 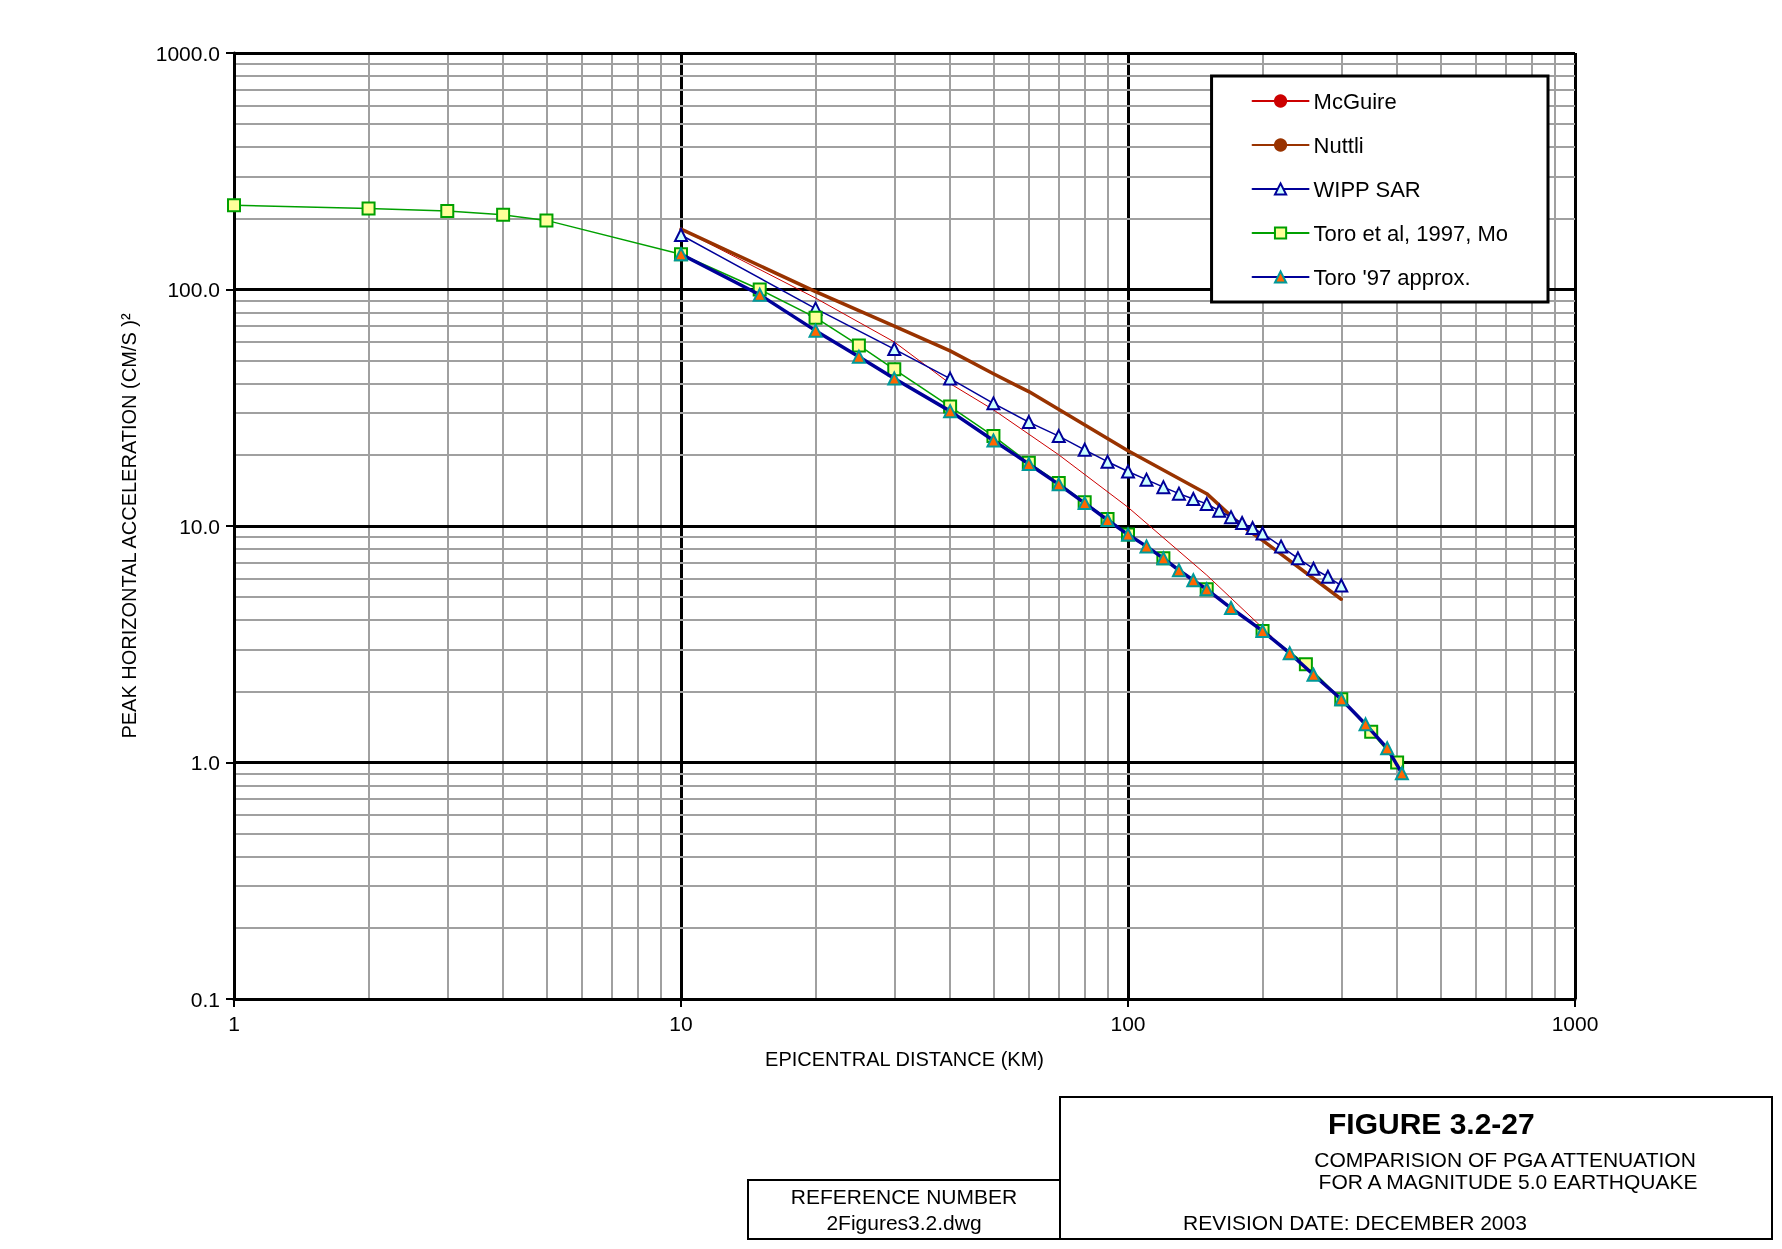 I want to click on x-tick-label: 1, so click(x=234, y=1023).